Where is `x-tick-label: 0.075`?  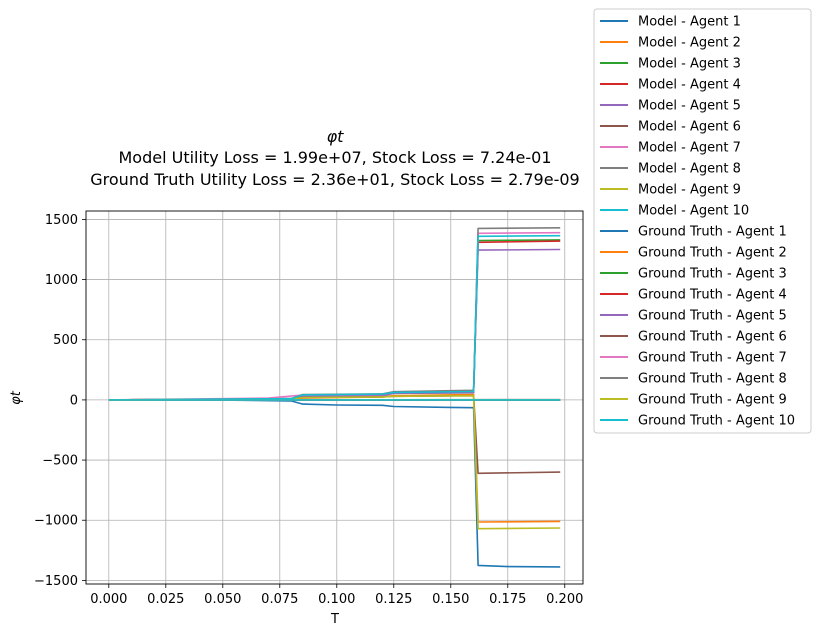 x-tick-label: 0.075 is located at coordinates (279, 599).